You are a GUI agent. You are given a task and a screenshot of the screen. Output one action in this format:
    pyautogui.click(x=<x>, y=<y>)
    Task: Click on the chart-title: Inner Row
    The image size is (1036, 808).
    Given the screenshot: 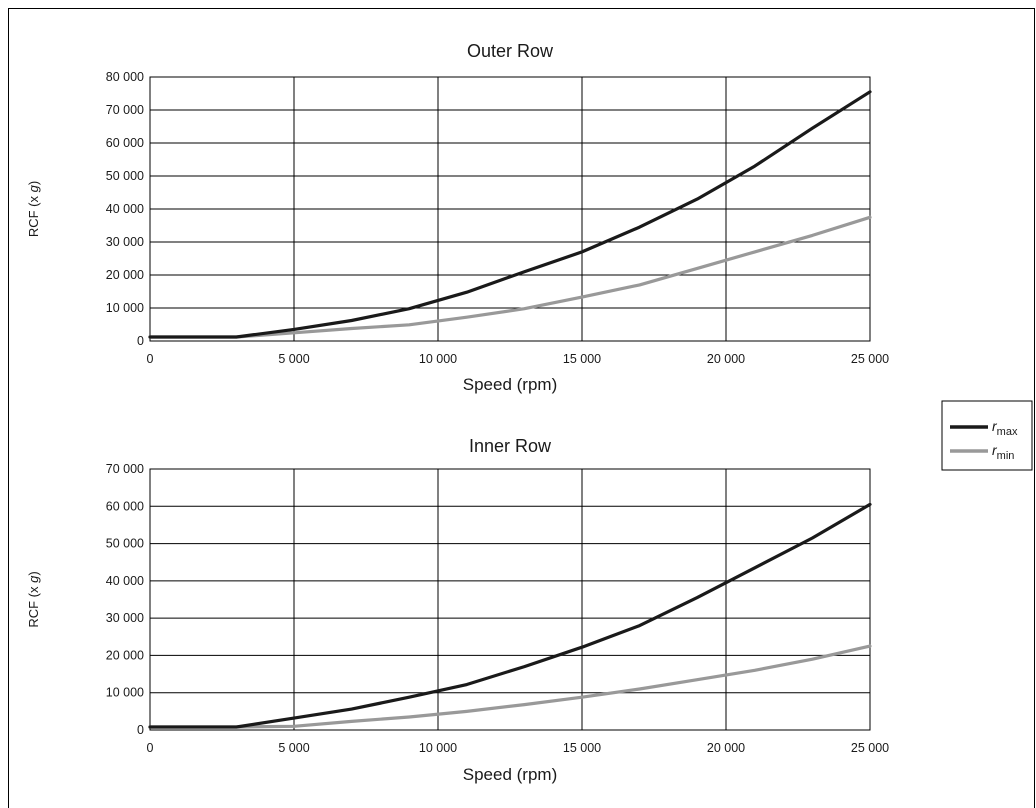 What is the action you would take?
    pyautogui.click(x=510, y=446)
    